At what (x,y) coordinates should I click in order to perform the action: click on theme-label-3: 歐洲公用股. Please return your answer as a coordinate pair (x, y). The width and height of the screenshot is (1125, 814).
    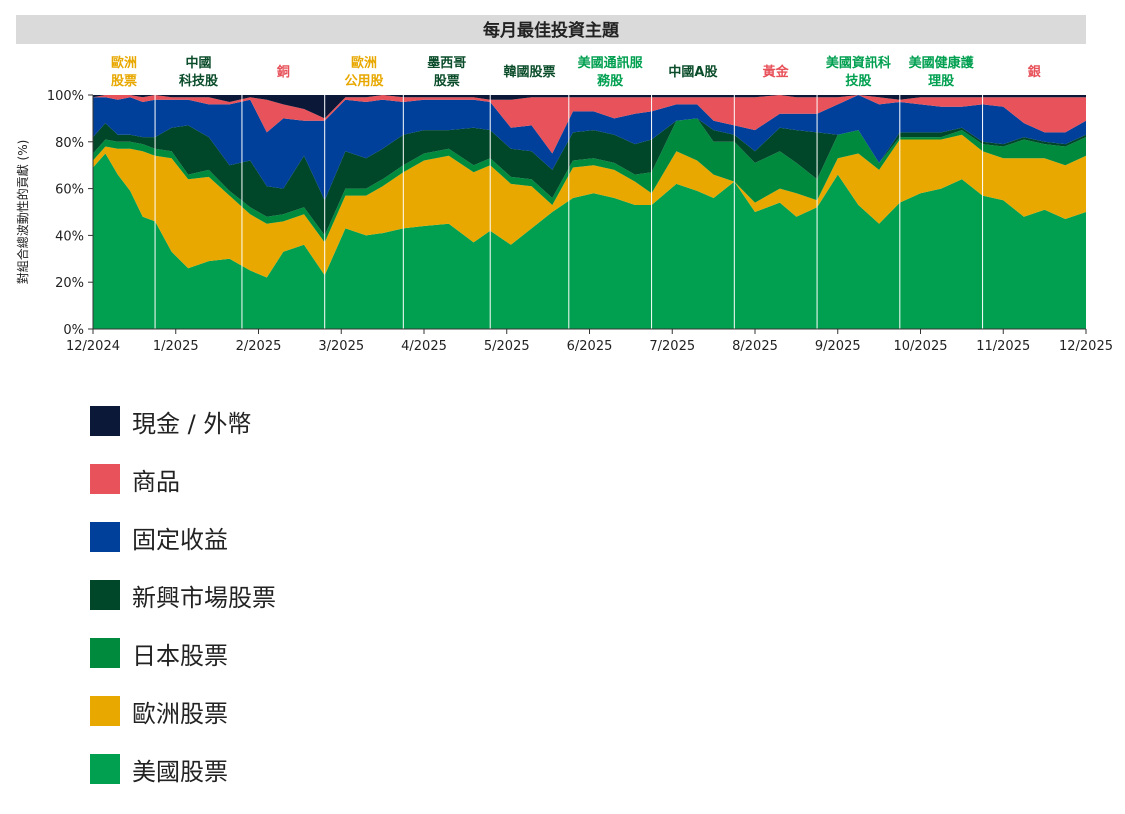
    Looking at the image, I should click on (363, 72).